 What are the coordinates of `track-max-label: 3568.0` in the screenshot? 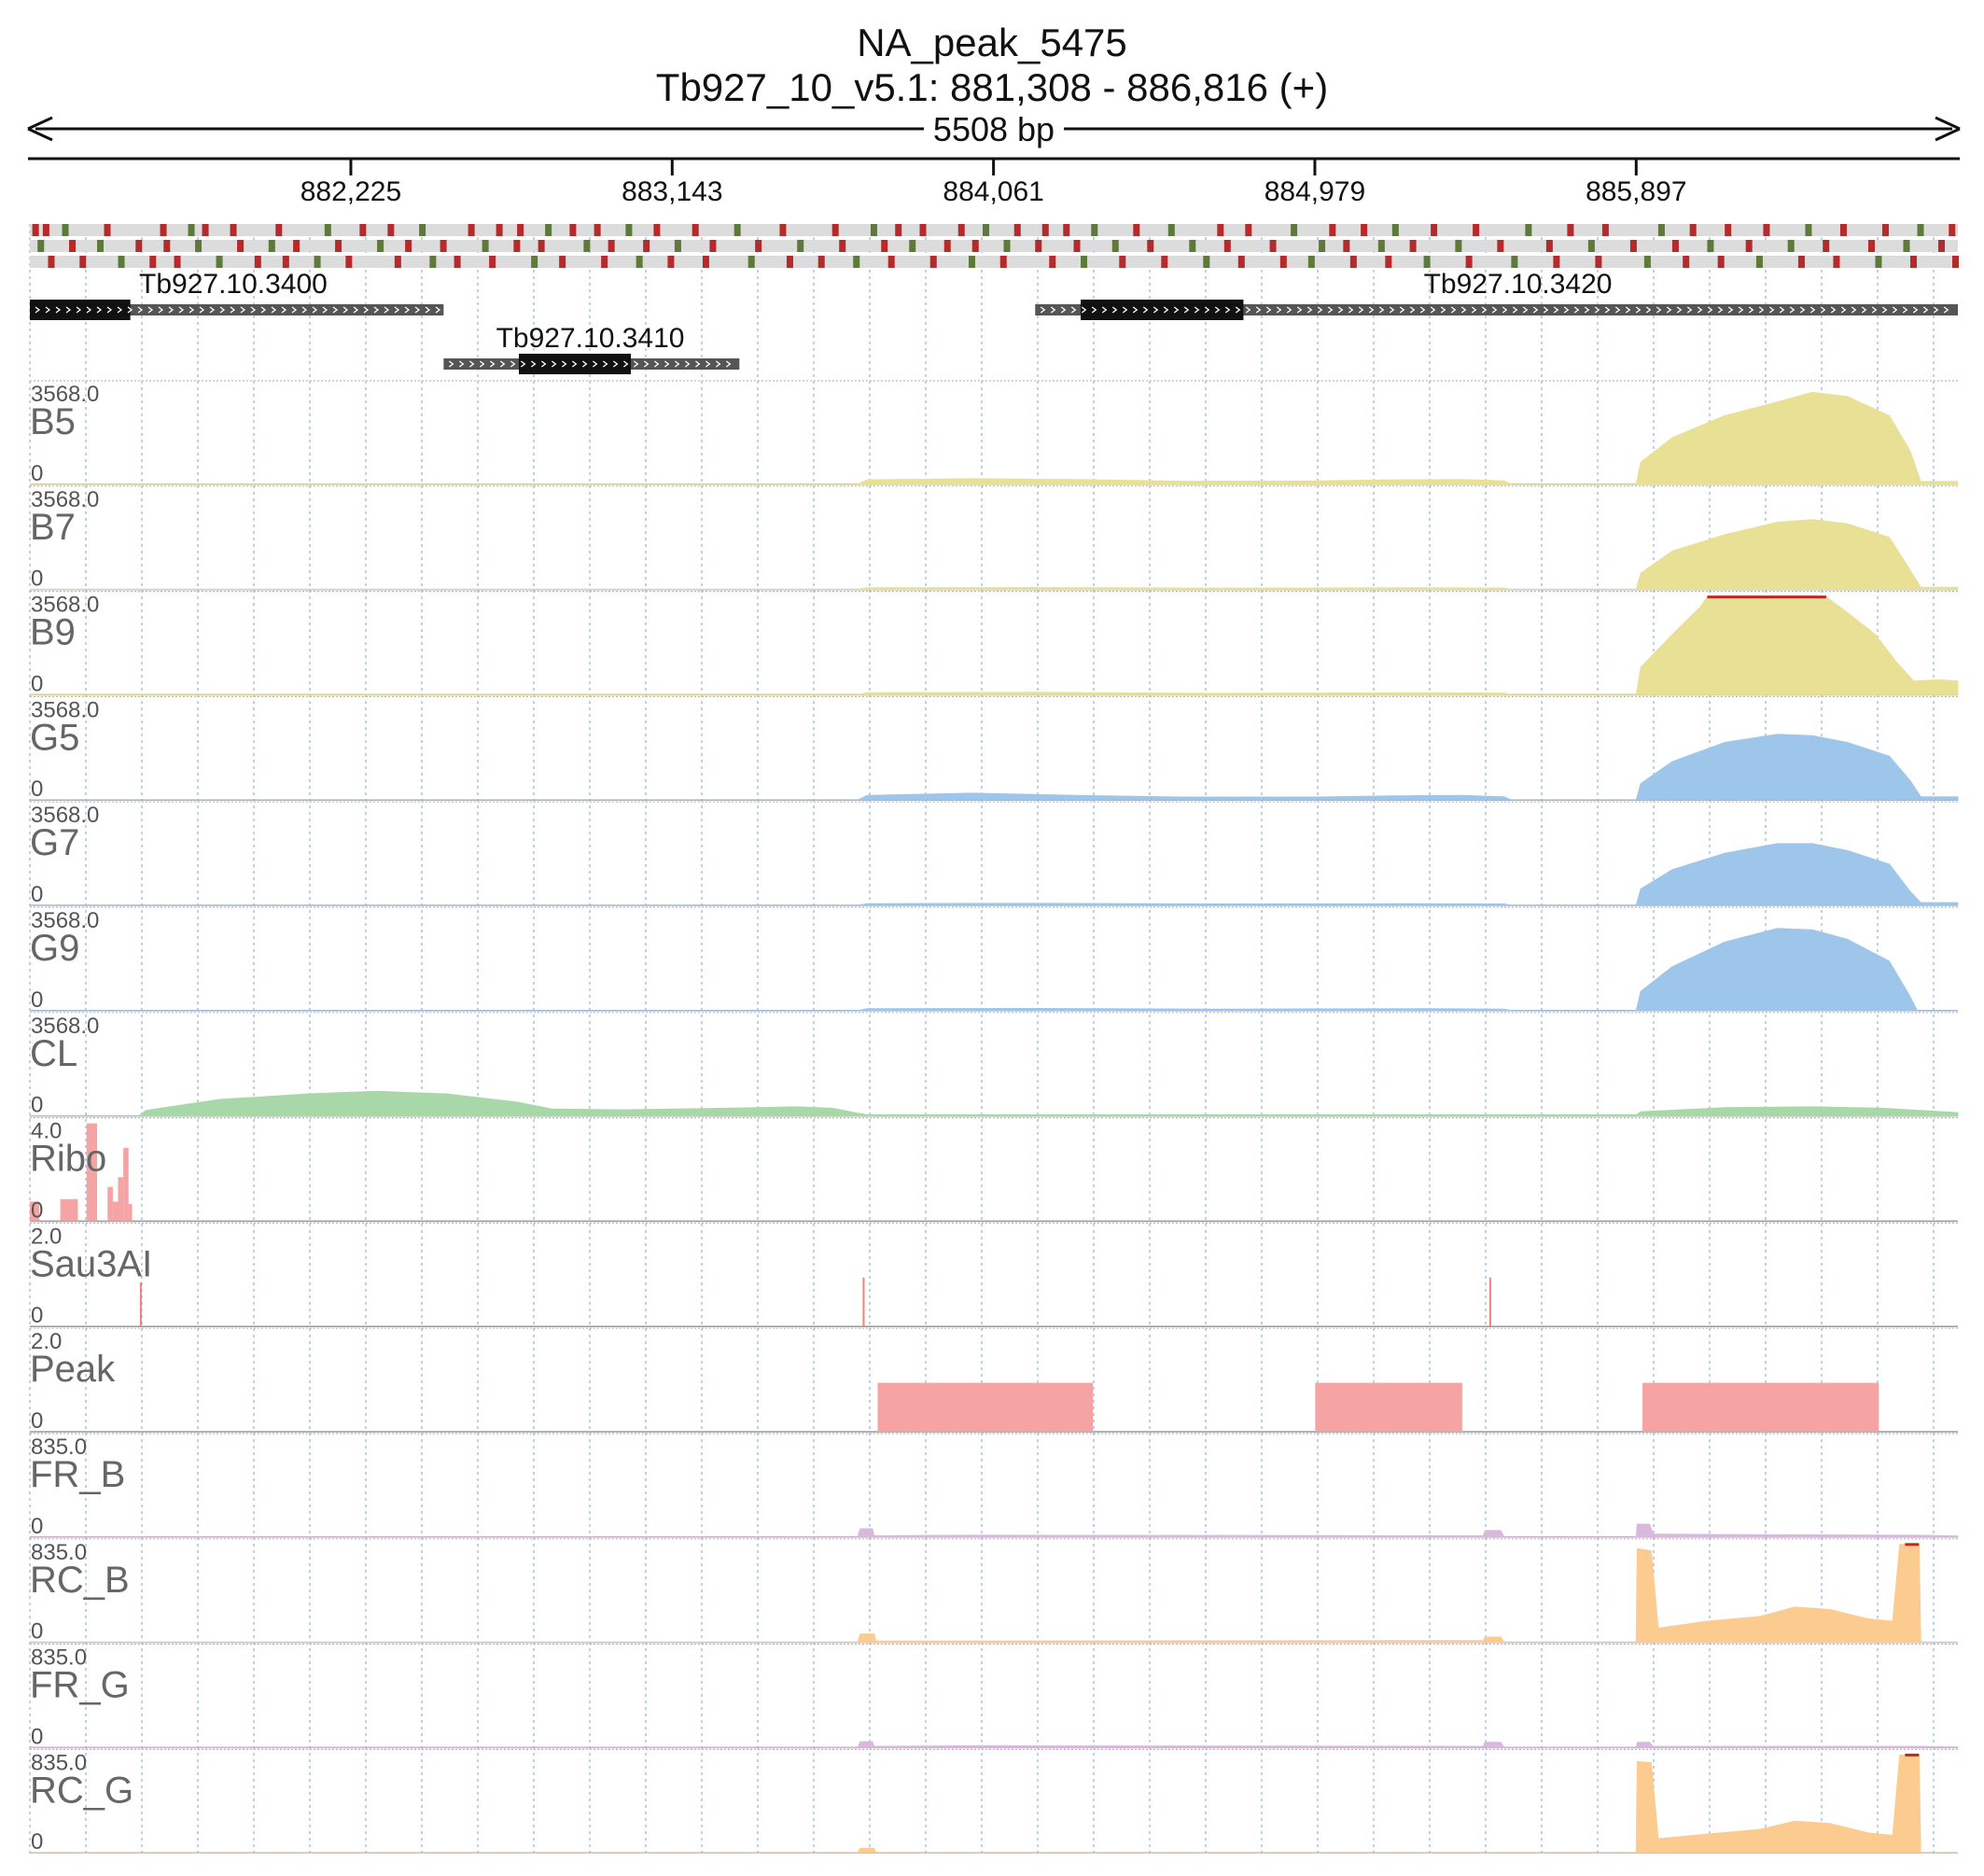 It's located at (65, 815).